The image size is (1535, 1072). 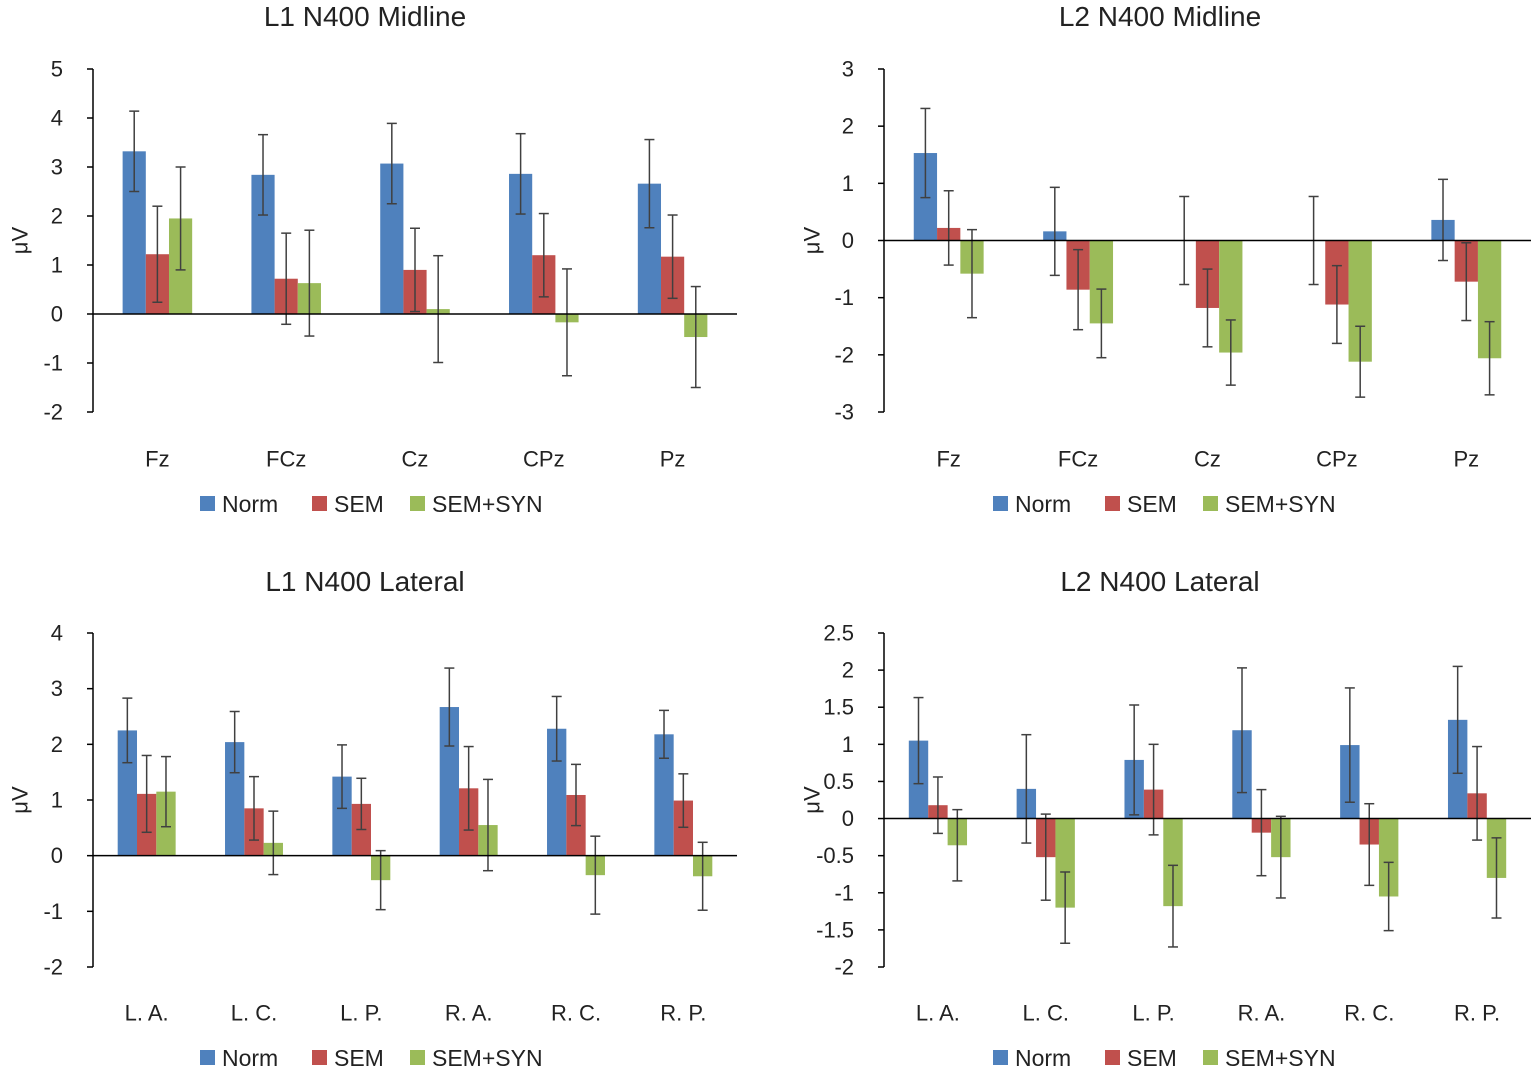 What do you see at coordinates (848, 744) in the screenshot?
I see `y-tick-label: 1` at bounding box center [848, 744].